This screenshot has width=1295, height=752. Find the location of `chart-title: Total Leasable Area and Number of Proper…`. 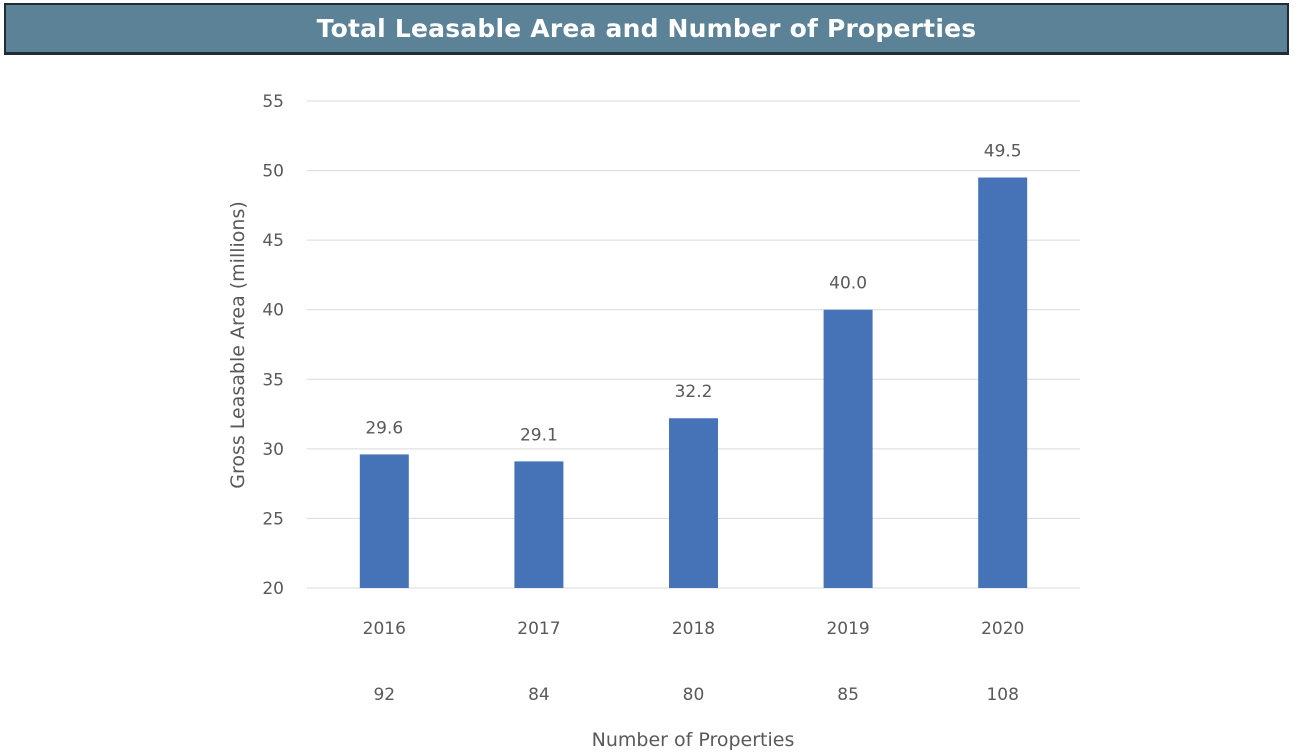

chart-title: Total Leasable Area and Number of Proper… is located at coordinates (646, 28).